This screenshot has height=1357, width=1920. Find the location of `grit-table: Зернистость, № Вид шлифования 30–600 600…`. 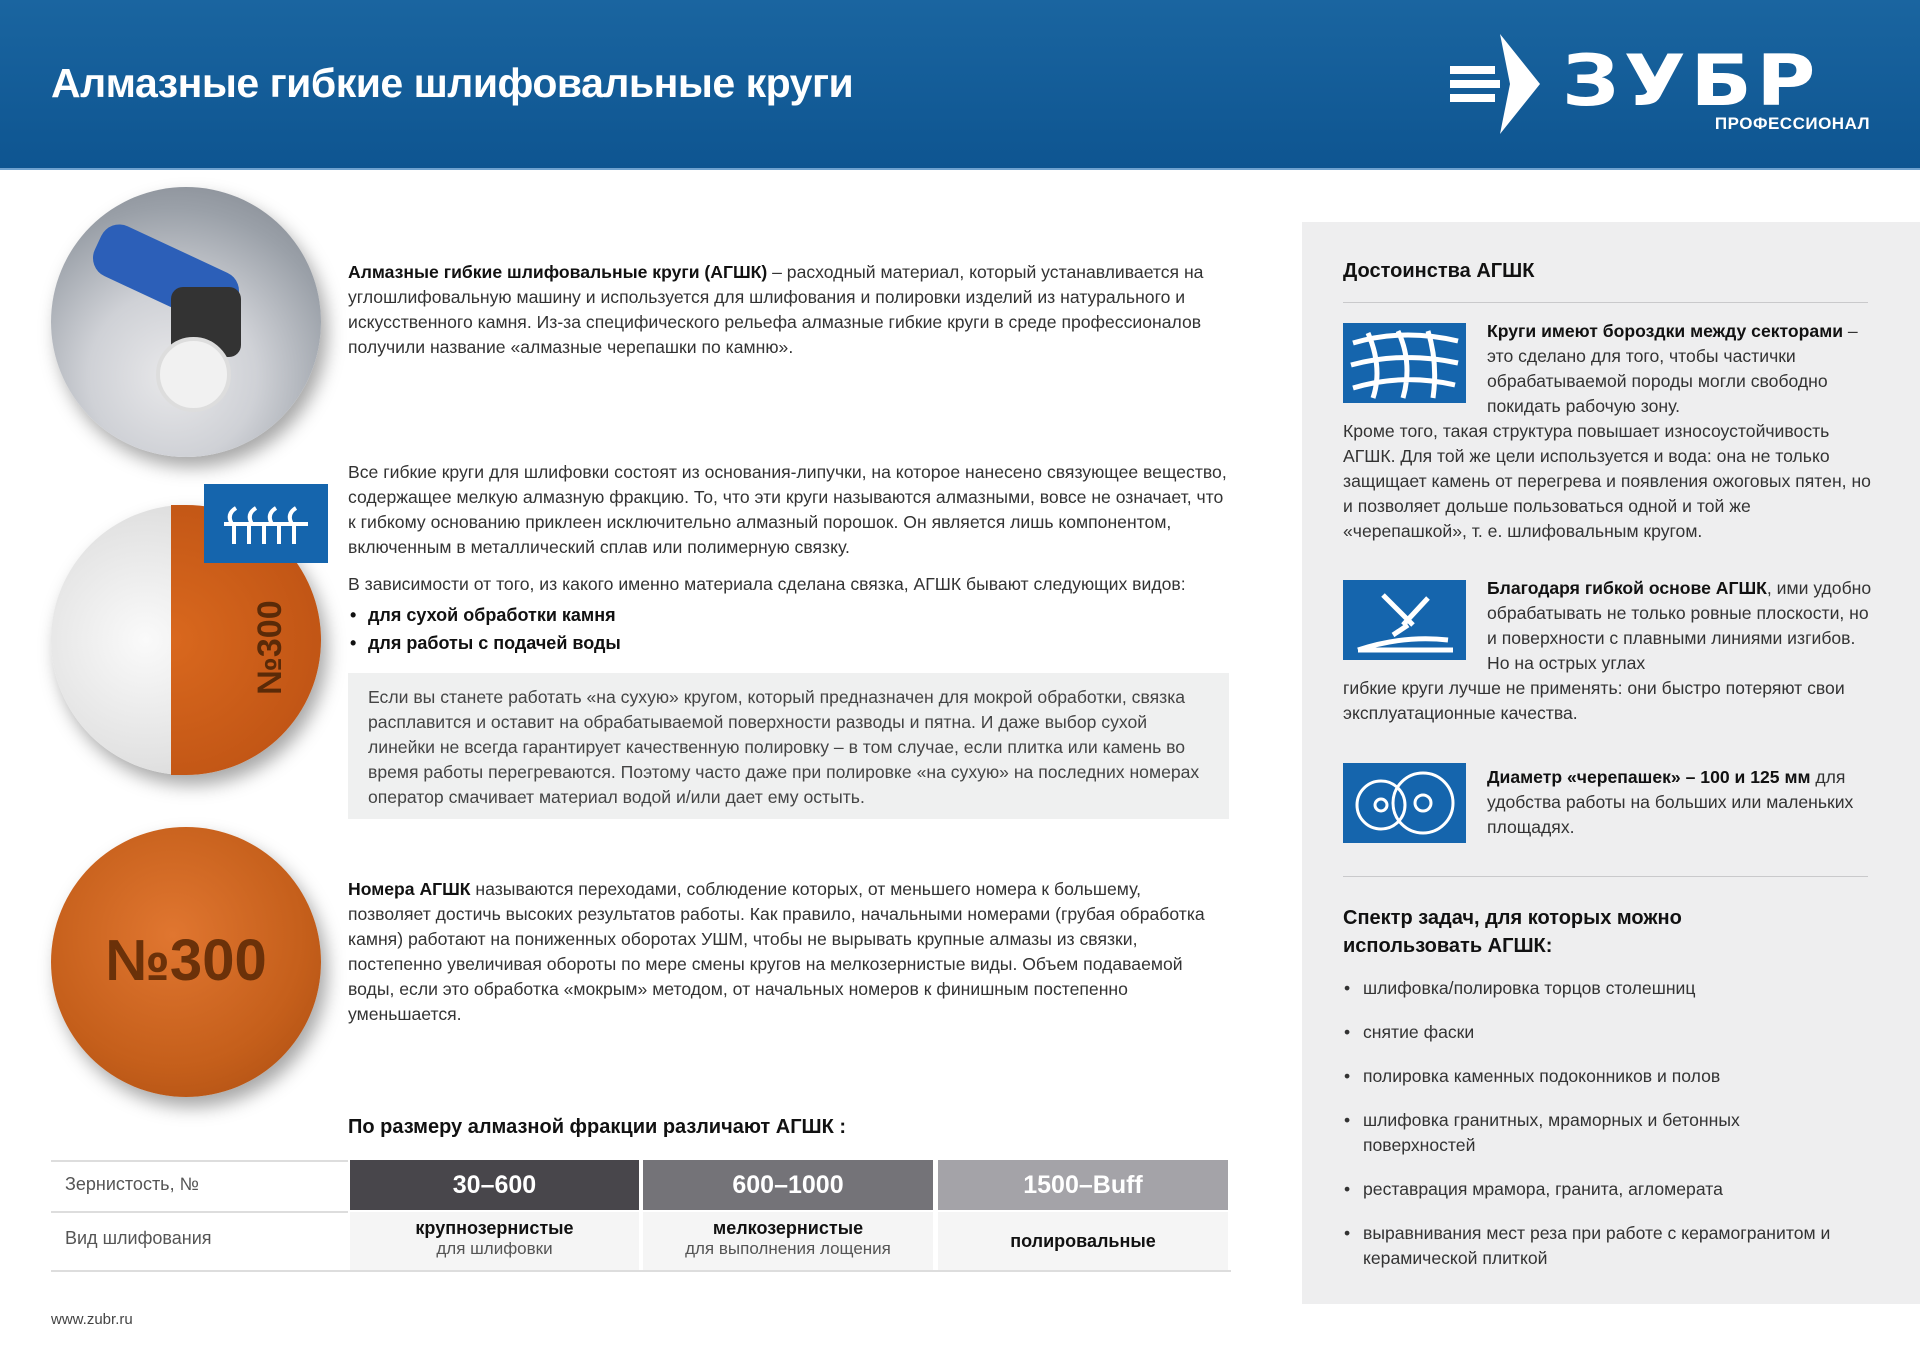

grit-table: Зернистость, № Вид шлифования 30–600 600… is located at coordinates (641, 1216).